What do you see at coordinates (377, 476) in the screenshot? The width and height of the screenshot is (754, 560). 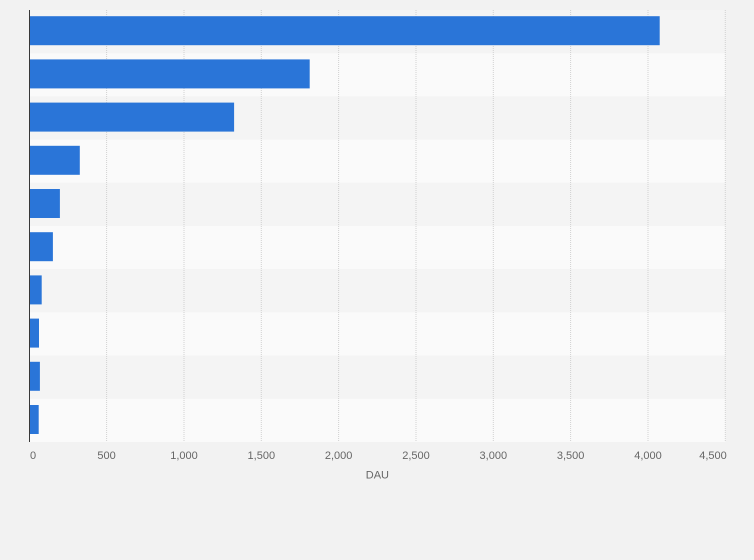 I see `svg-text: DAU` at bounding box center [377, 476].